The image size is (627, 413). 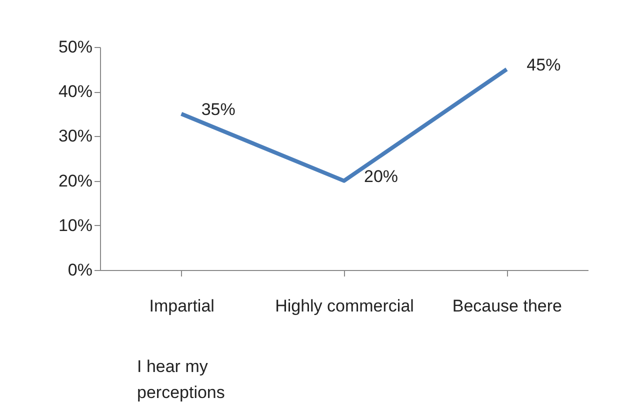 What do you see at coordinates (80, 270) in the screenshot?
I see `y-tick-label: 0%` at bounding box center [80, 270].